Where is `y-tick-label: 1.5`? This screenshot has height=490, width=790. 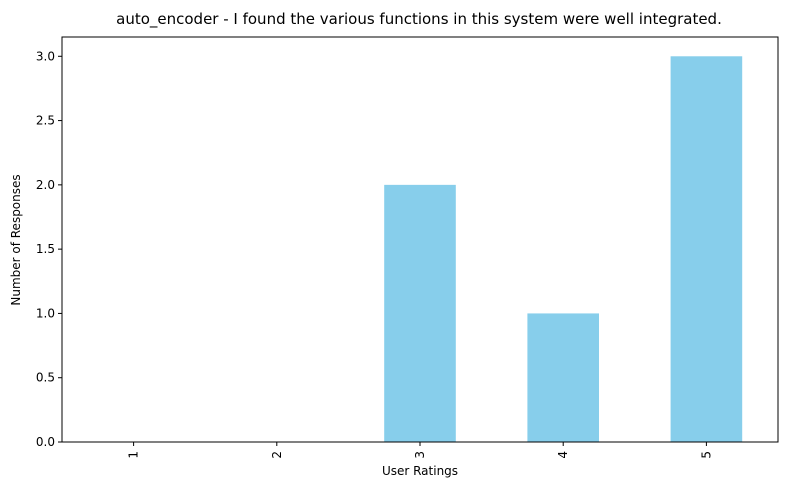 y-tick-label: 1.5 is located at coordinates (45, 249).